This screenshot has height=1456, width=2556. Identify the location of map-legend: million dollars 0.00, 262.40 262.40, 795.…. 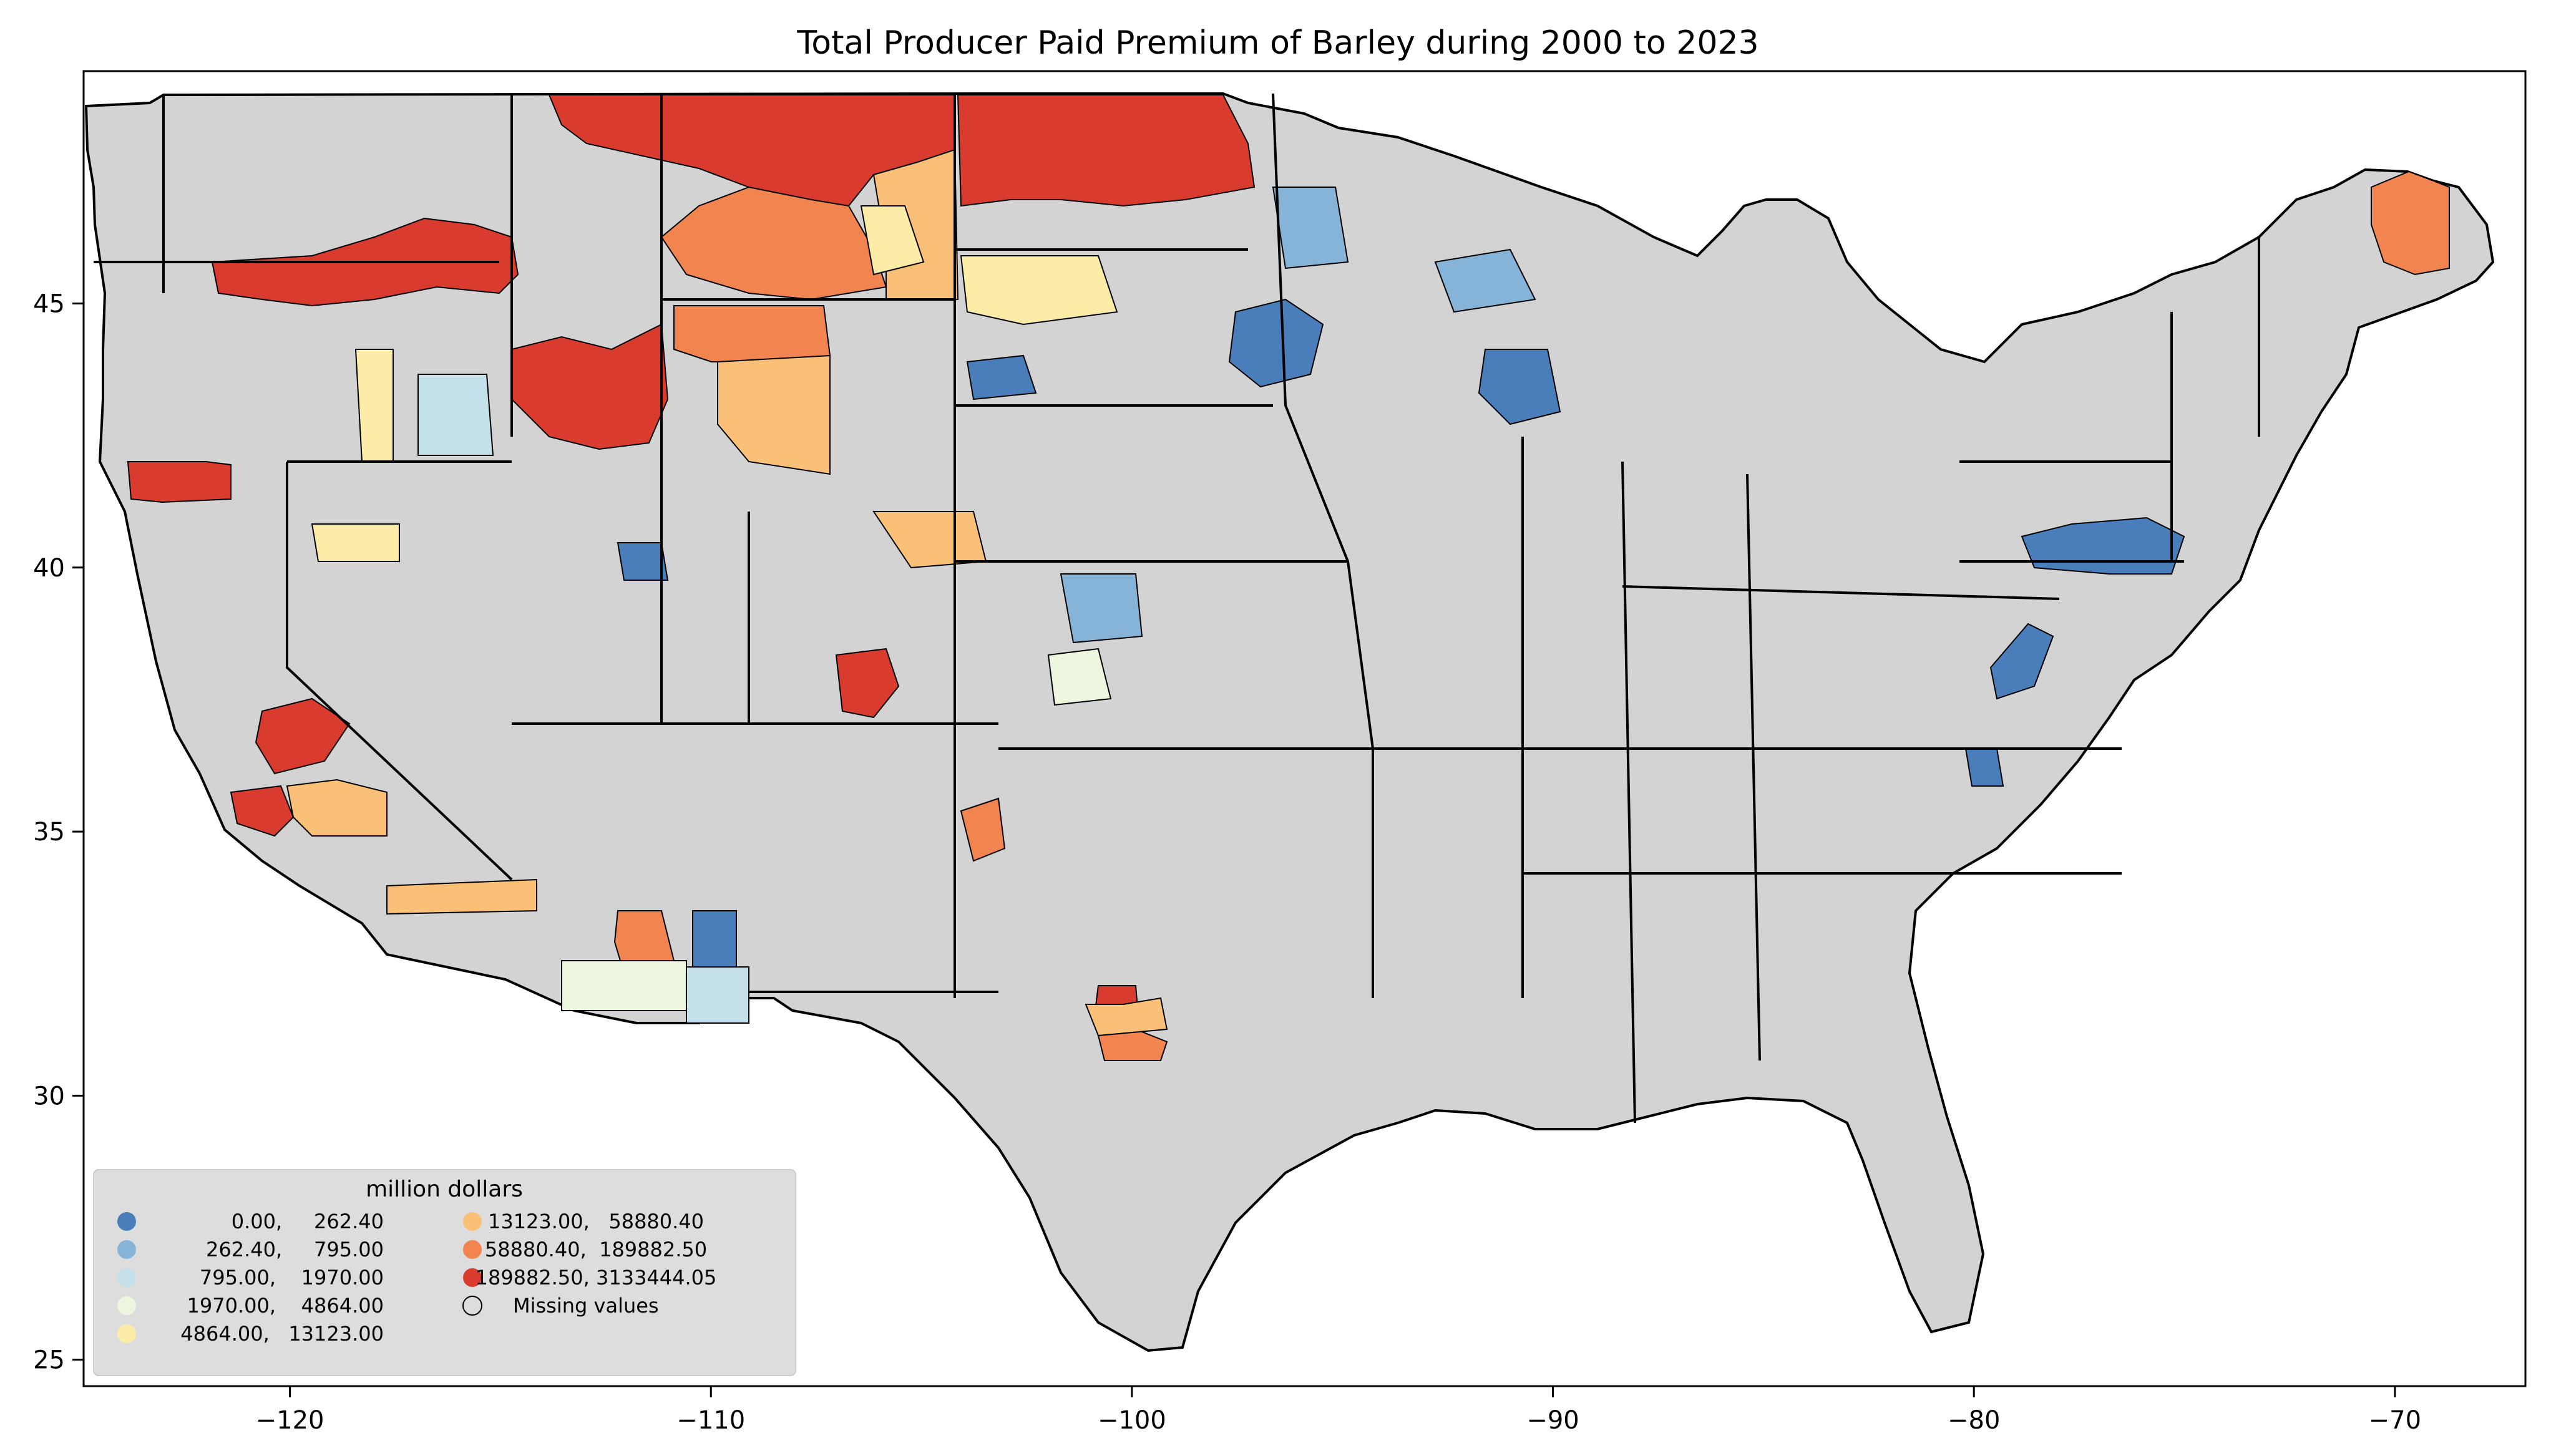
(445, 1273).